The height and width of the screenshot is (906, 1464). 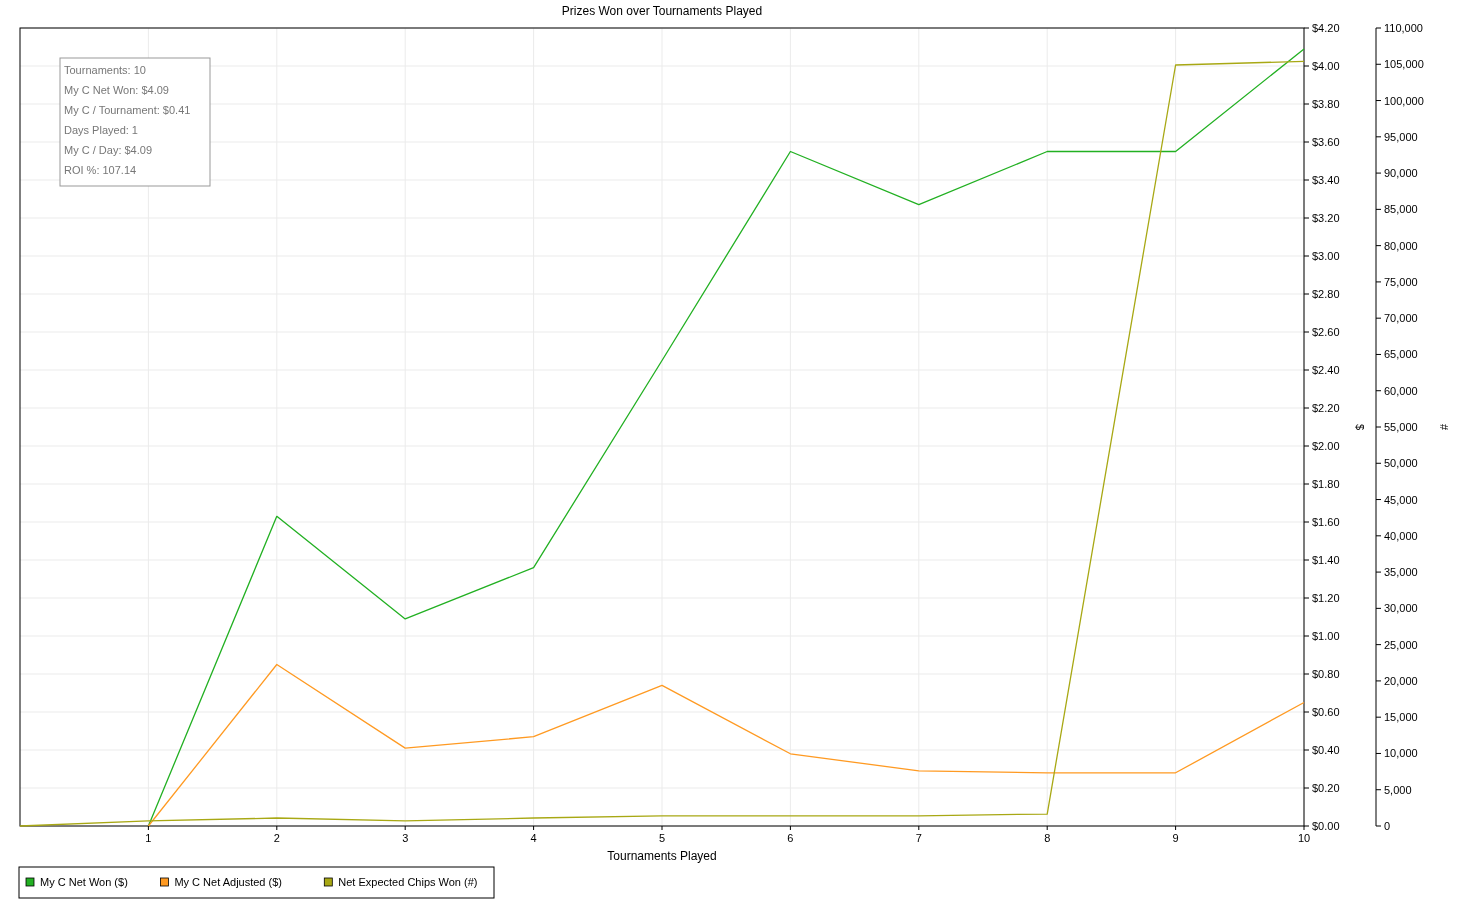 I want to click on y-axis-title: $, so click(x=1360, y=427).